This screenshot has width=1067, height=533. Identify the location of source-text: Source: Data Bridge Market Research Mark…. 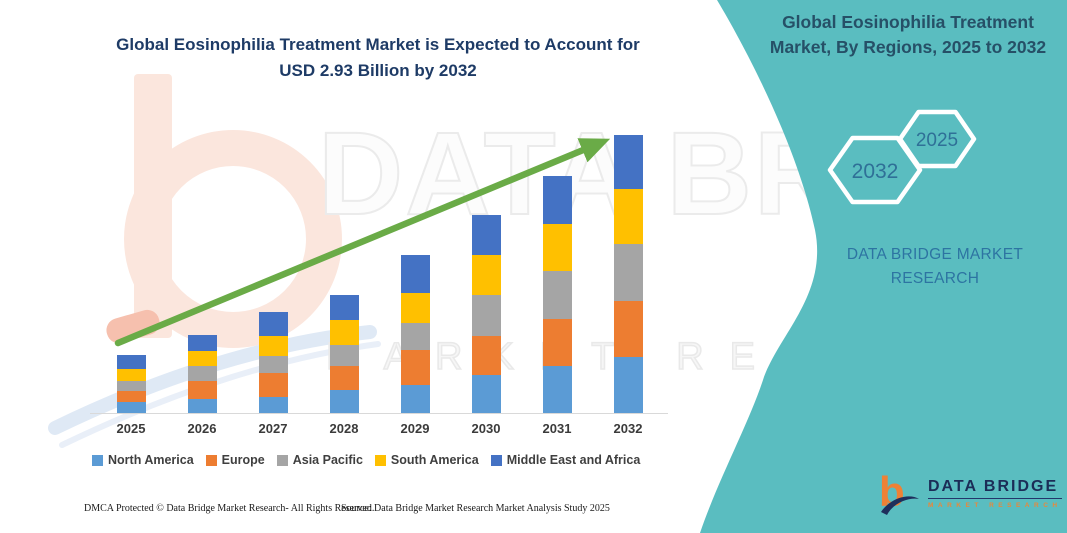
(475, 508).